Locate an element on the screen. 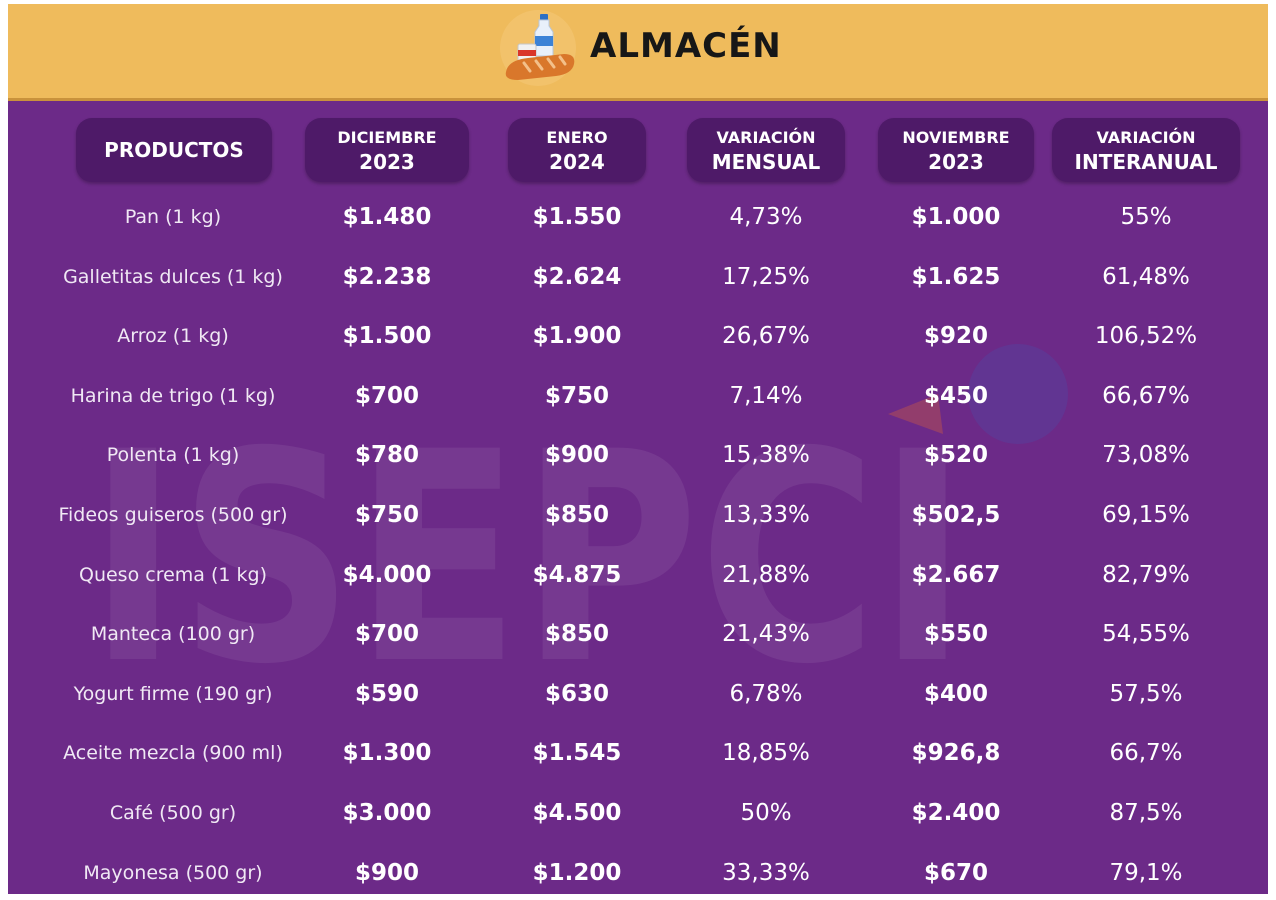 This screenshot has height=900, width=1276. cell-variacion-mensual: 50% is located at coordinates (766, 813).